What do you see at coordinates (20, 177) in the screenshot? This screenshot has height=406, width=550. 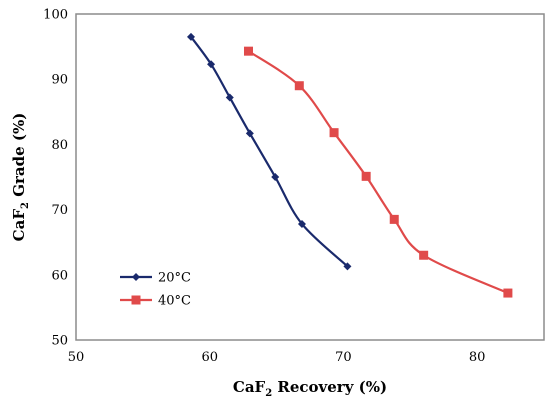 I see `y-axis-title: CaF2 Grade (%)` at bounding box center [20, 177].